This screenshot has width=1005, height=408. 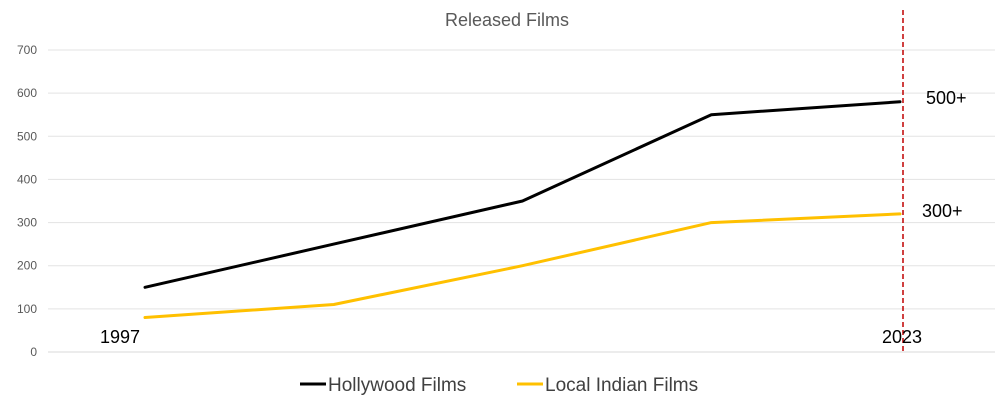 I want to click on y-tick-label-200: 200, so click(x=27, y=266).